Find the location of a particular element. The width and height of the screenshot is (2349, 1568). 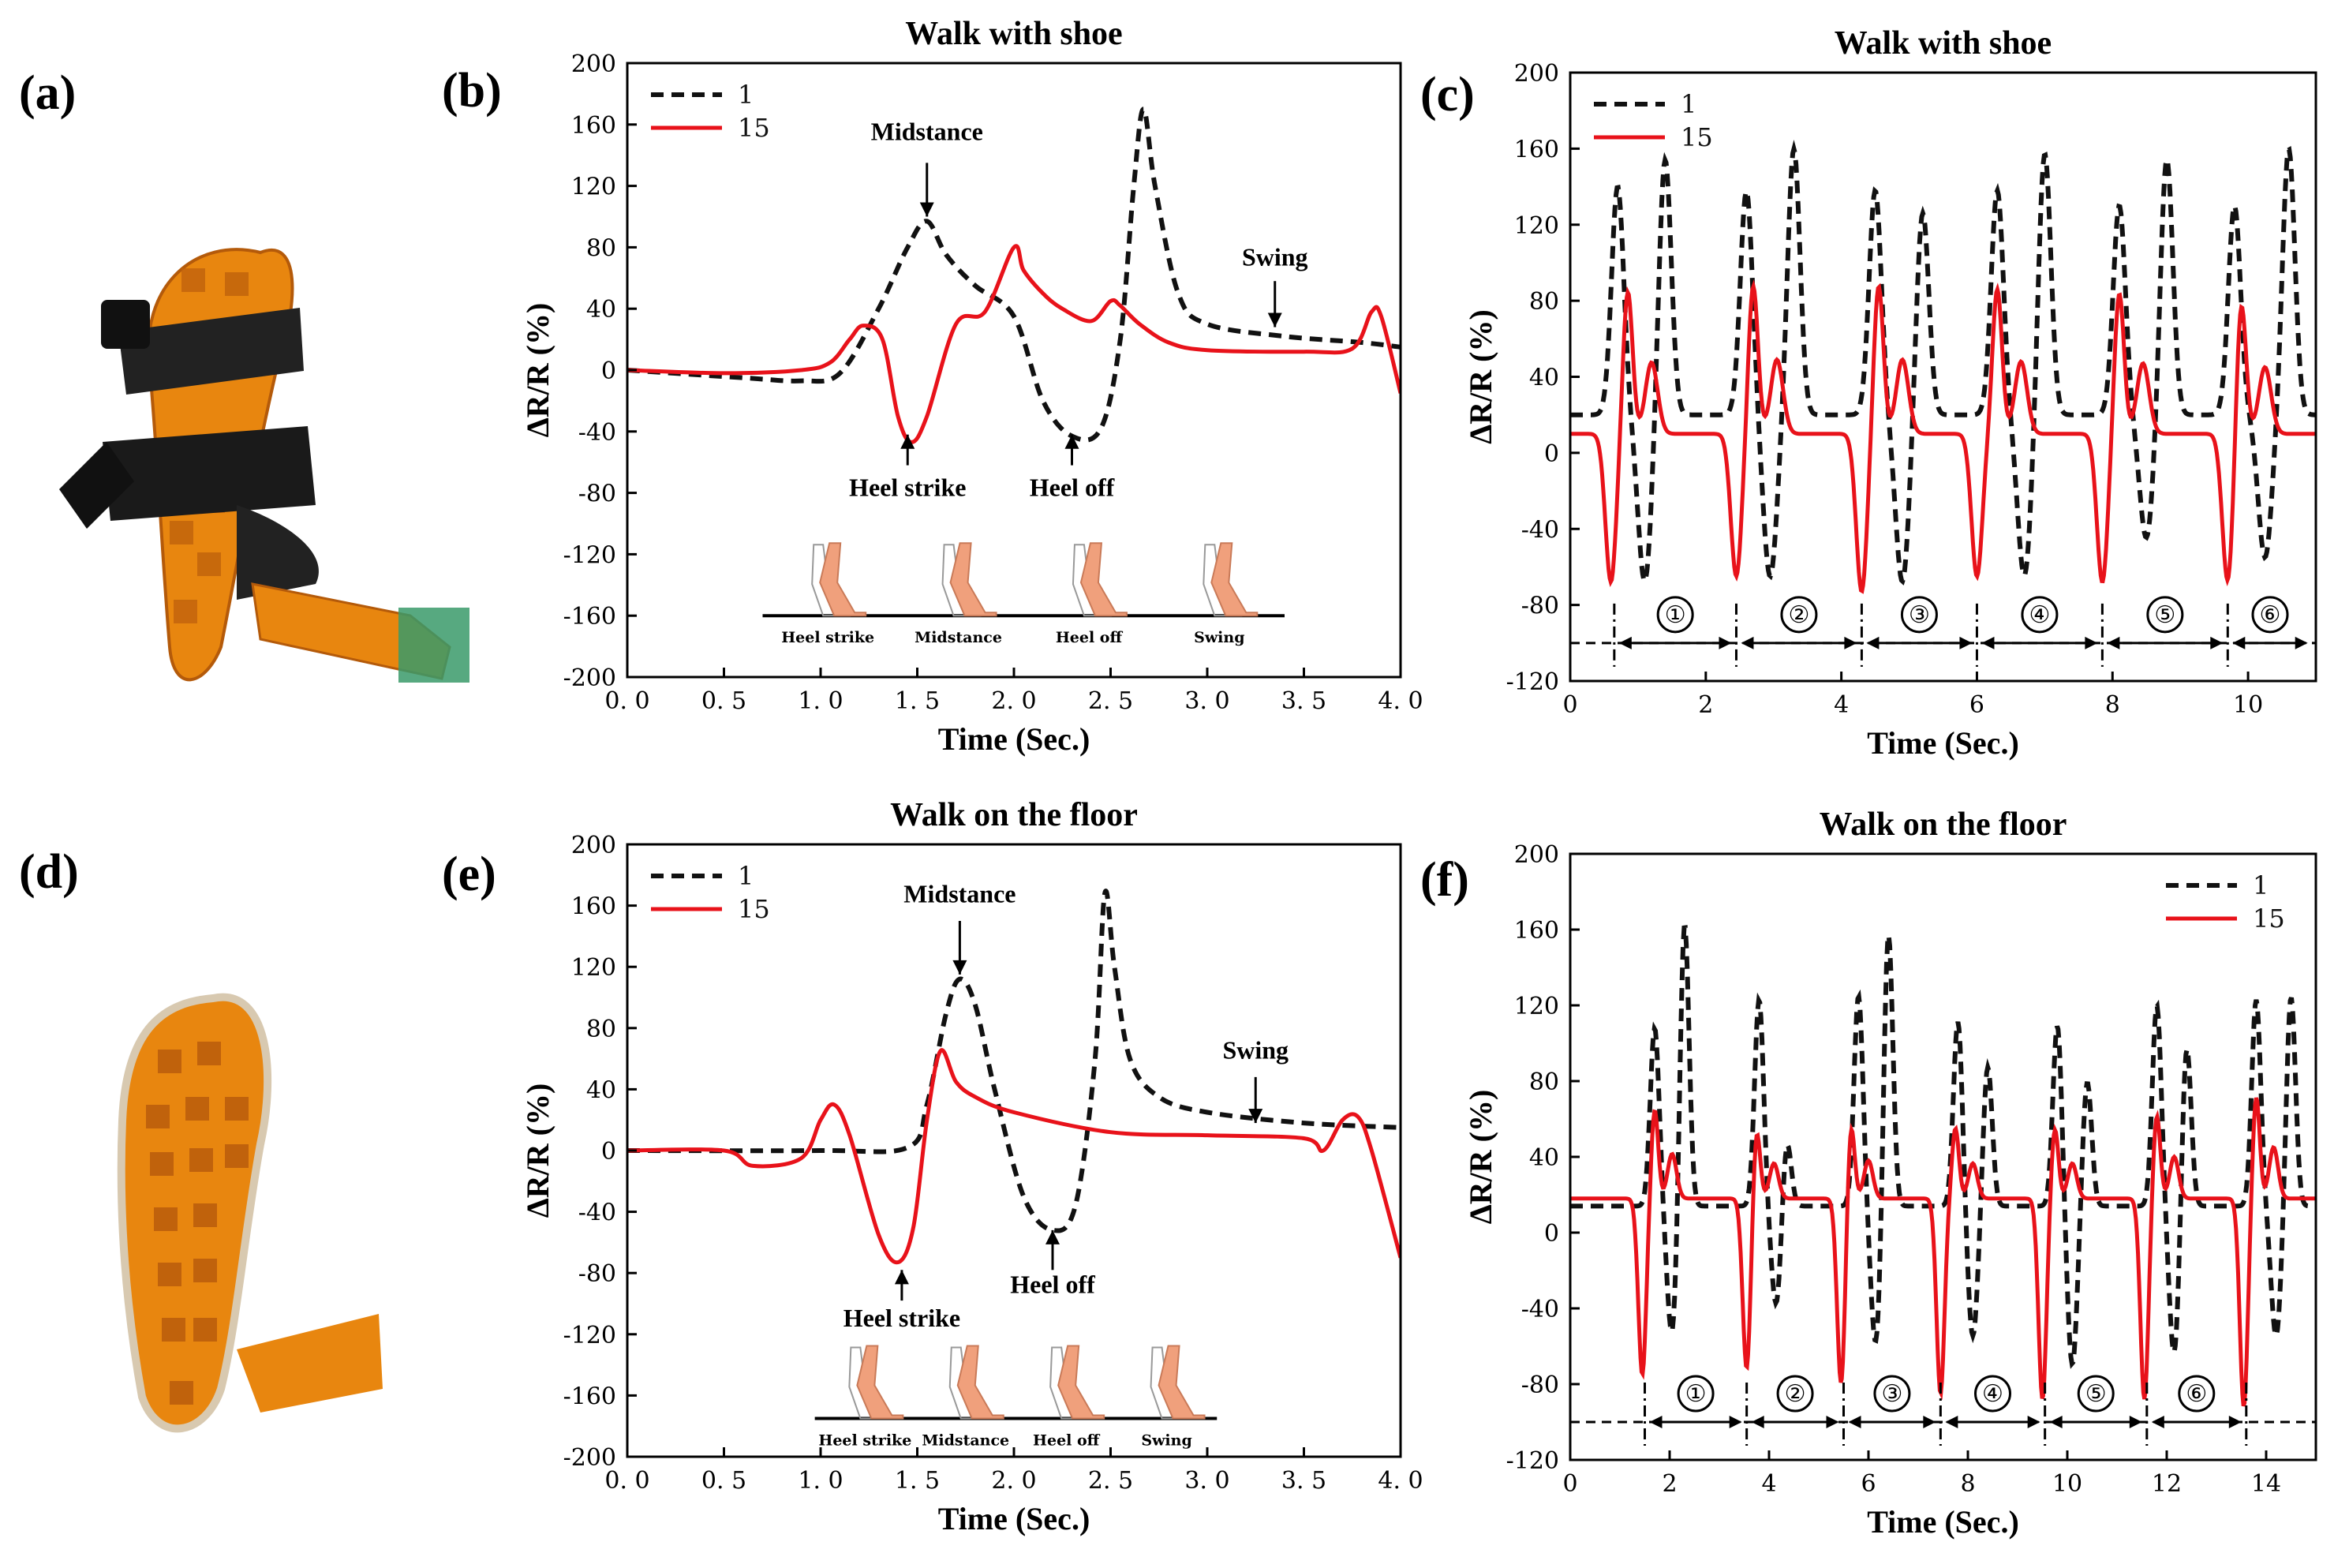

strap-heel is located at coordinates (97, 486).